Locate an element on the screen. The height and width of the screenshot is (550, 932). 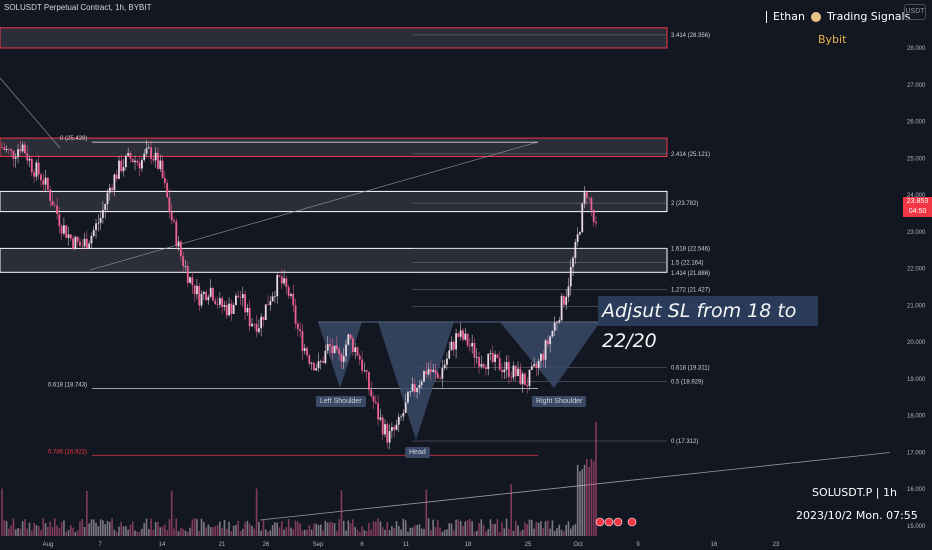
y-tick-label-6: 22.000 is located at coordinates (916, 270).